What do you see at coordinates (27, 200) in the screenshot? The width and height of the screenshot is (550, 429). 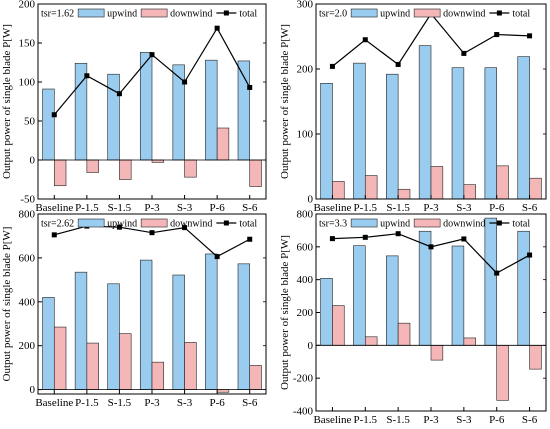 I see `y-tick-label: -50` at bounding box center [27, 200].